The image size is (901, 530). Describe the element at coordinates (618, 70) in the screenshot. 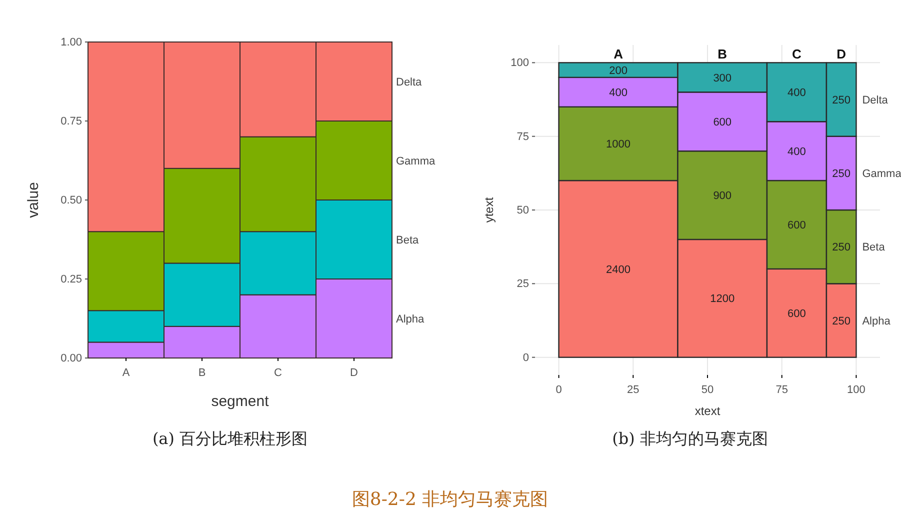

I see `annotation: 200` at that location.